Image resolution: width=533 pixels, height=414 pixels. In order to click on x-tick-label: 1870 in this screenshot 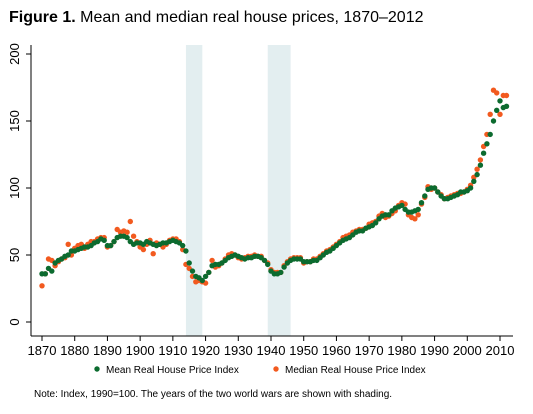, I will do `click(42, 350)`.